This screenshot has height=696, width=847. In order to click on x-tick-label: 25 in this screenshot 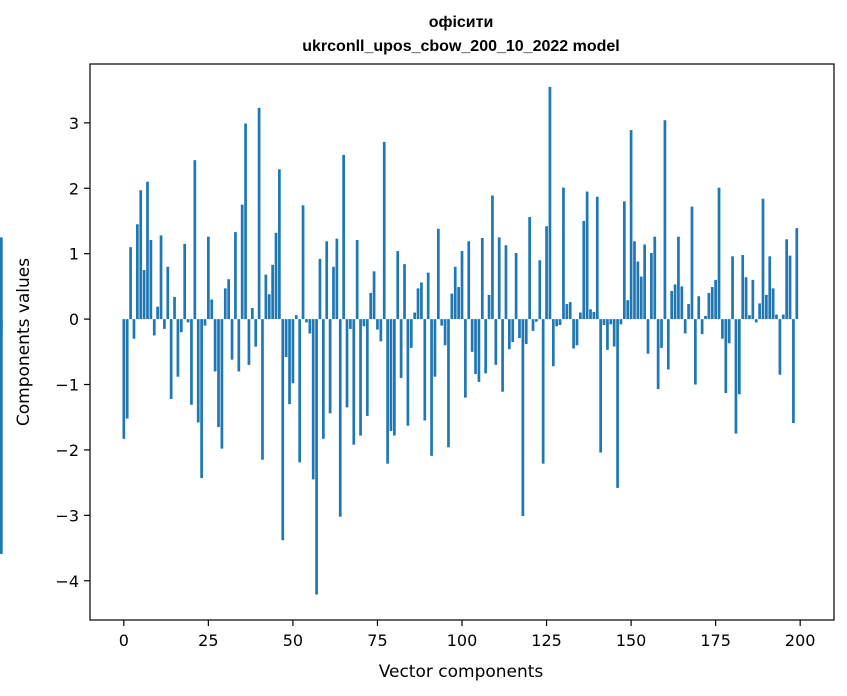, I will do `click(208, 640)`.